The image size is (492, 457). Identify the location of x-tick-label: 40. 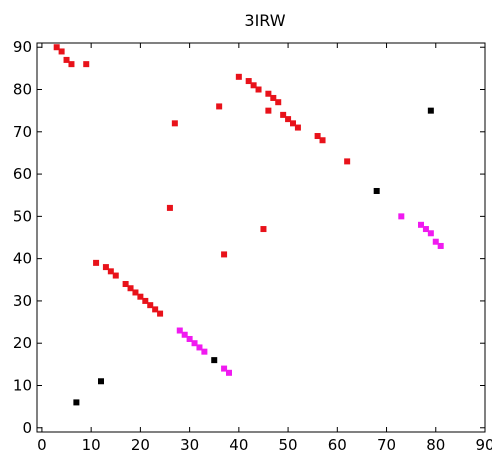
(238, 445).